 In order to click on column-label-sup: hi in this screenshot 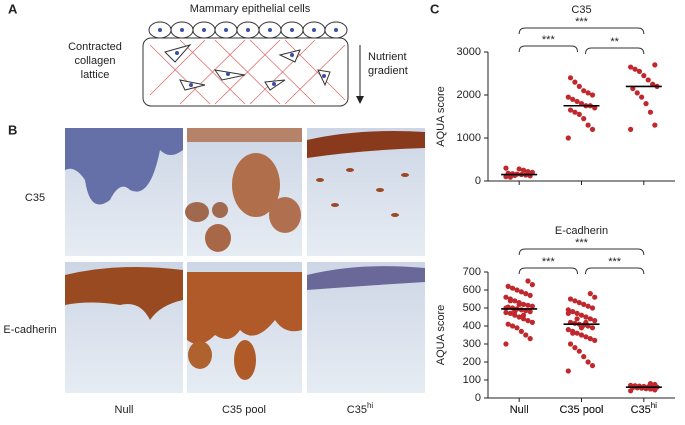, I will do `click(370, 405)`.